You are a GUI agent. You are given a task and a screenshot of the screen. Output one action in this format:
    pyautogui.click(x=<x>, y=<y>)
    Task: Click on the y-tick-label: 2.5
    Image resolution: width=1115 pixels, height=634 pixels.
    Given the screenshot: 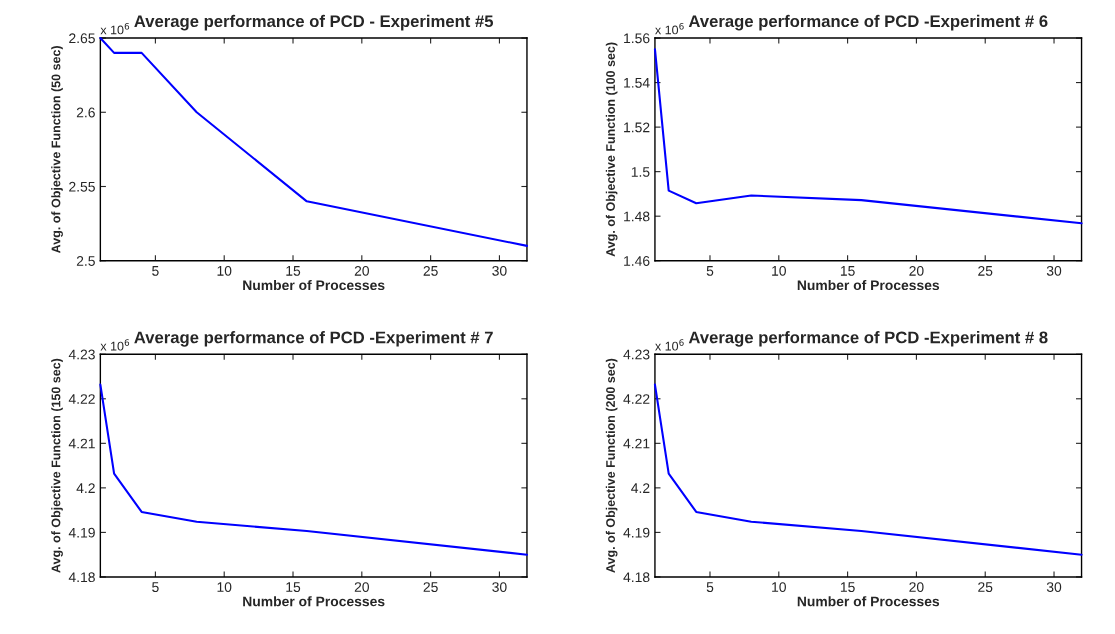 What is the action you would take?
    pyautogui.click(x=85, y=261)
    